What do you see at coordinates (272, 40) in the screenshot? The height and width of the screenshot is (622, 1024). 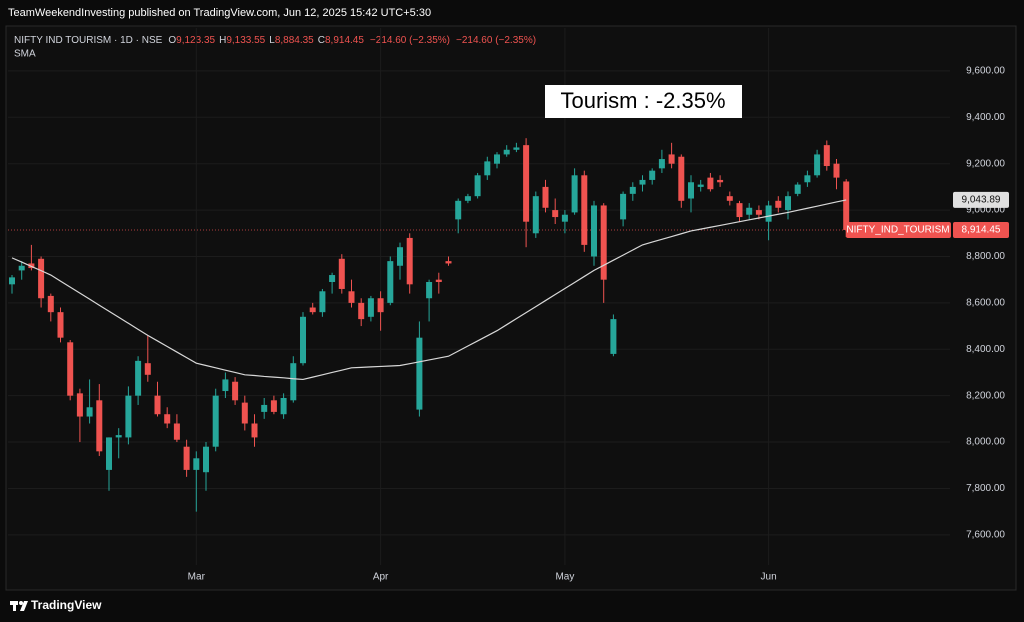 I see `ohlc-key: L` at bounding box center [272, 40].